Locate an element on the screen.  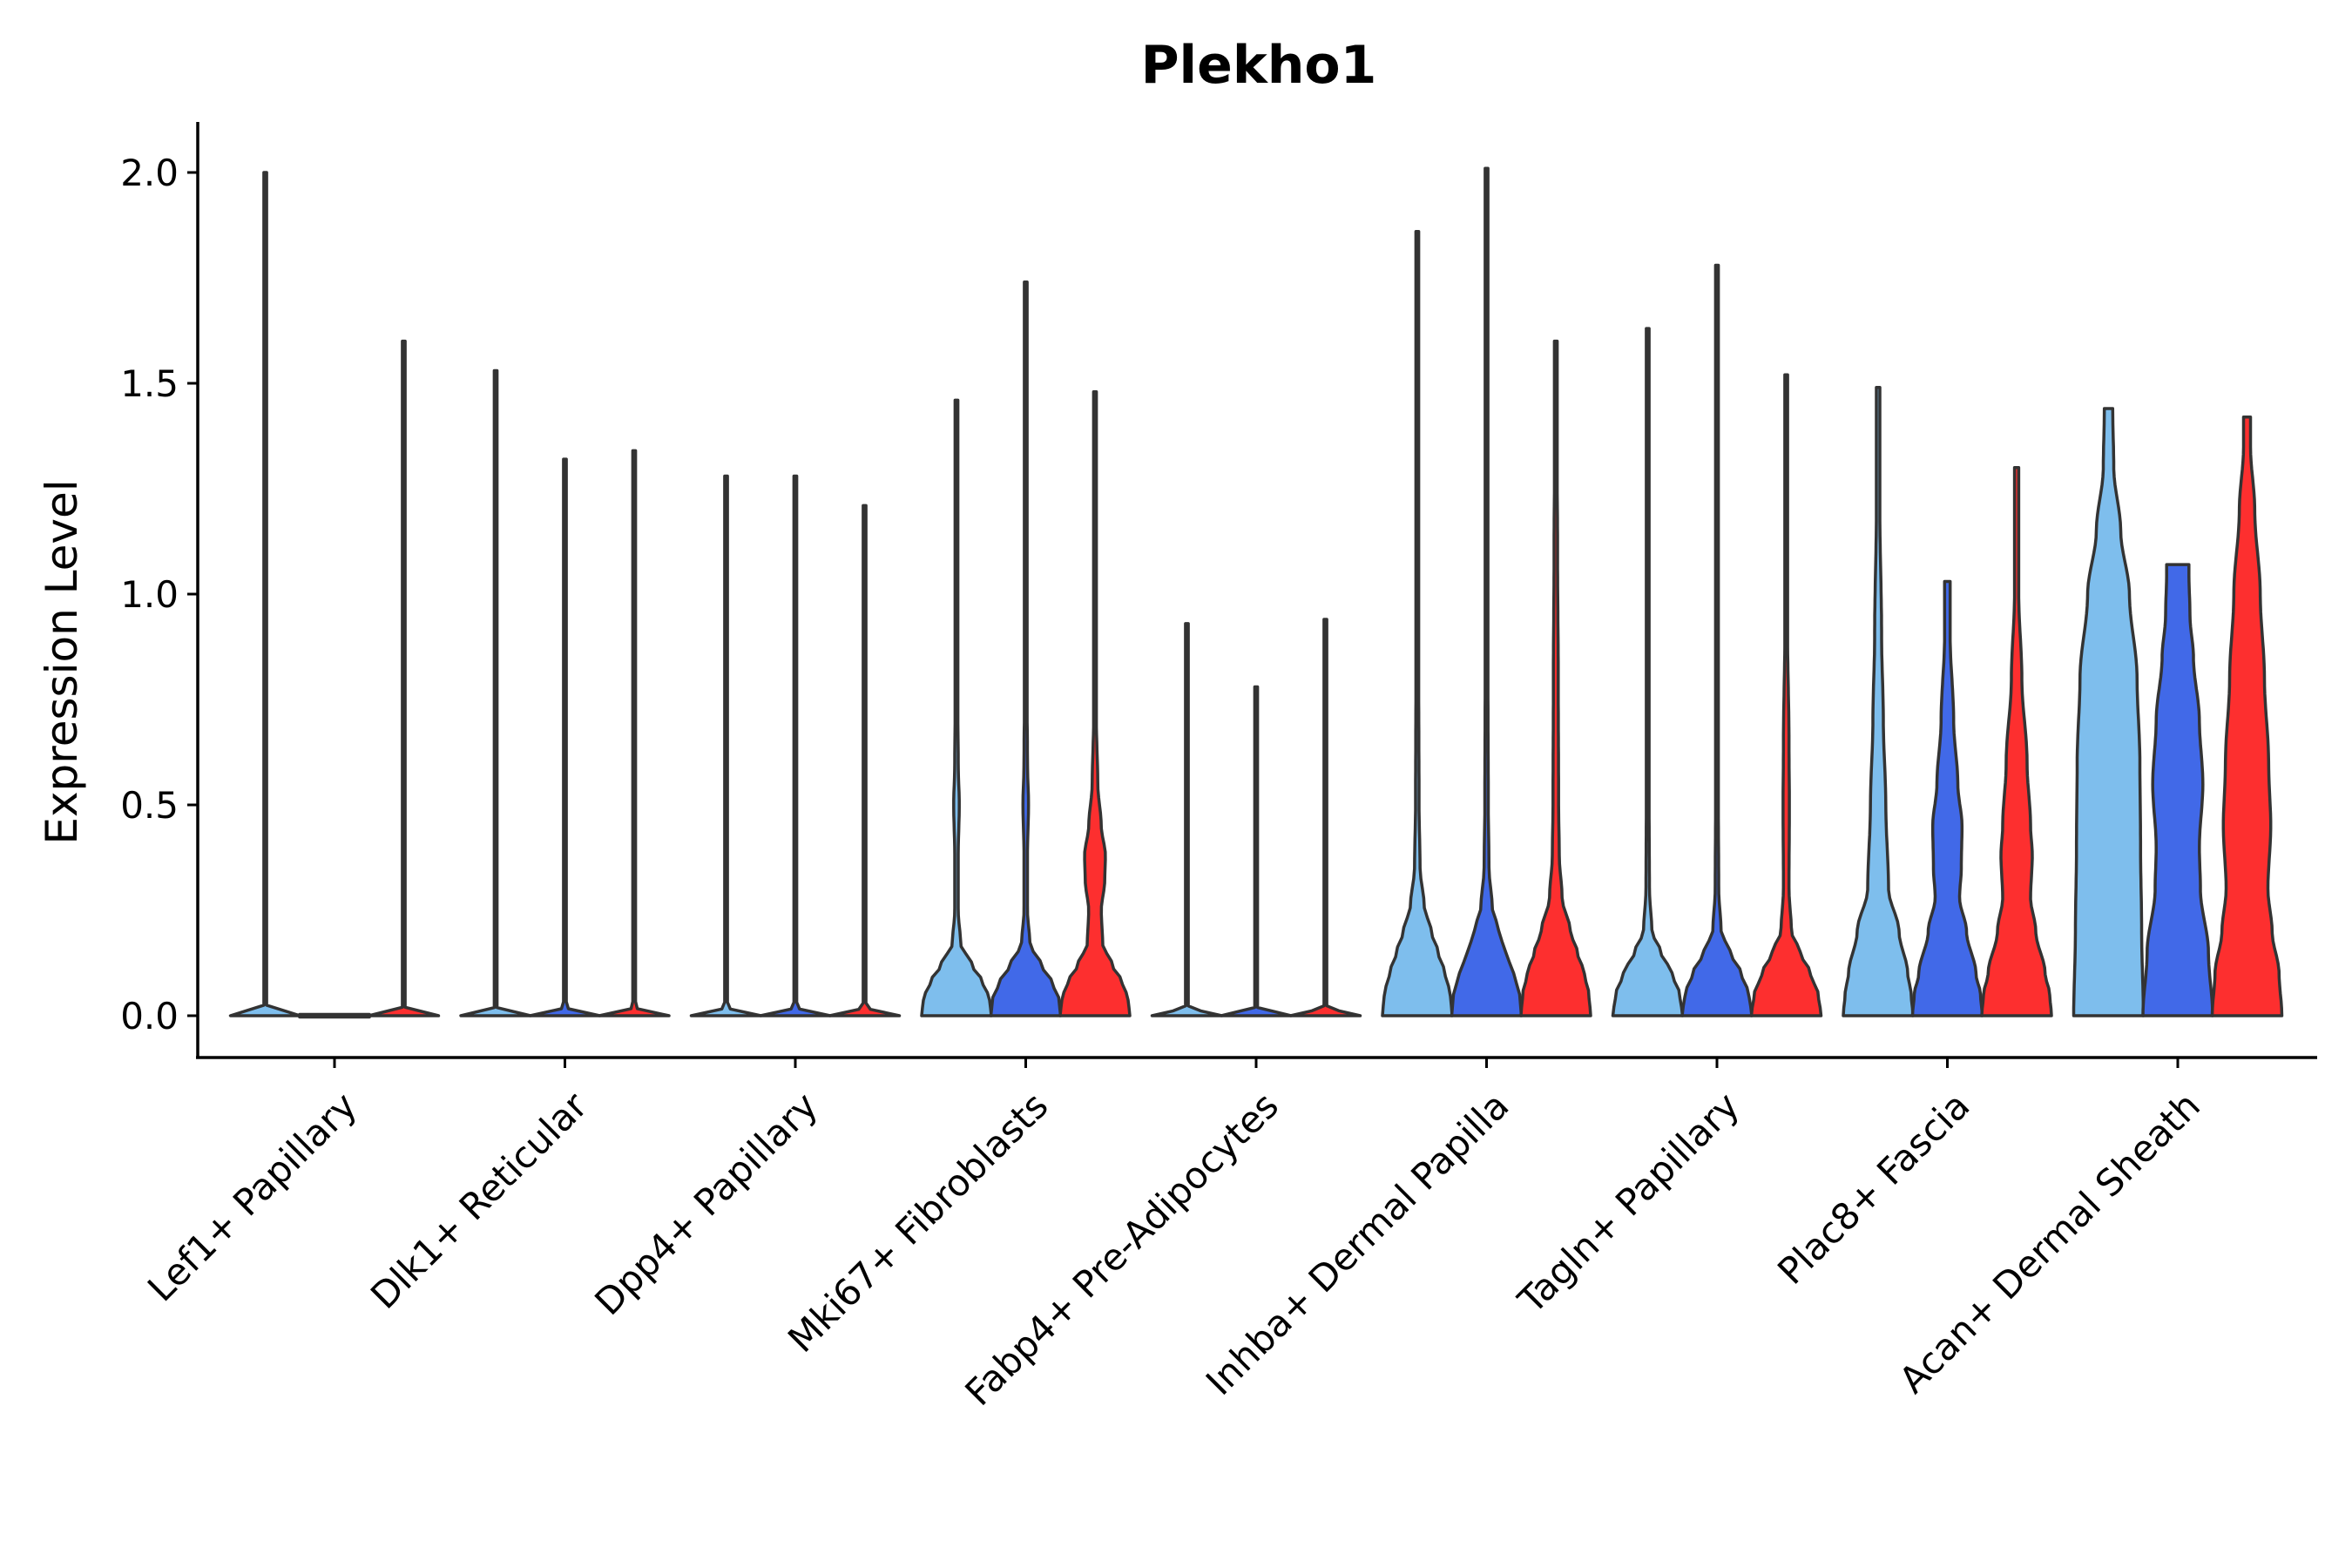
y-axis-label: Expression Level is located at coordinates (62, 662).